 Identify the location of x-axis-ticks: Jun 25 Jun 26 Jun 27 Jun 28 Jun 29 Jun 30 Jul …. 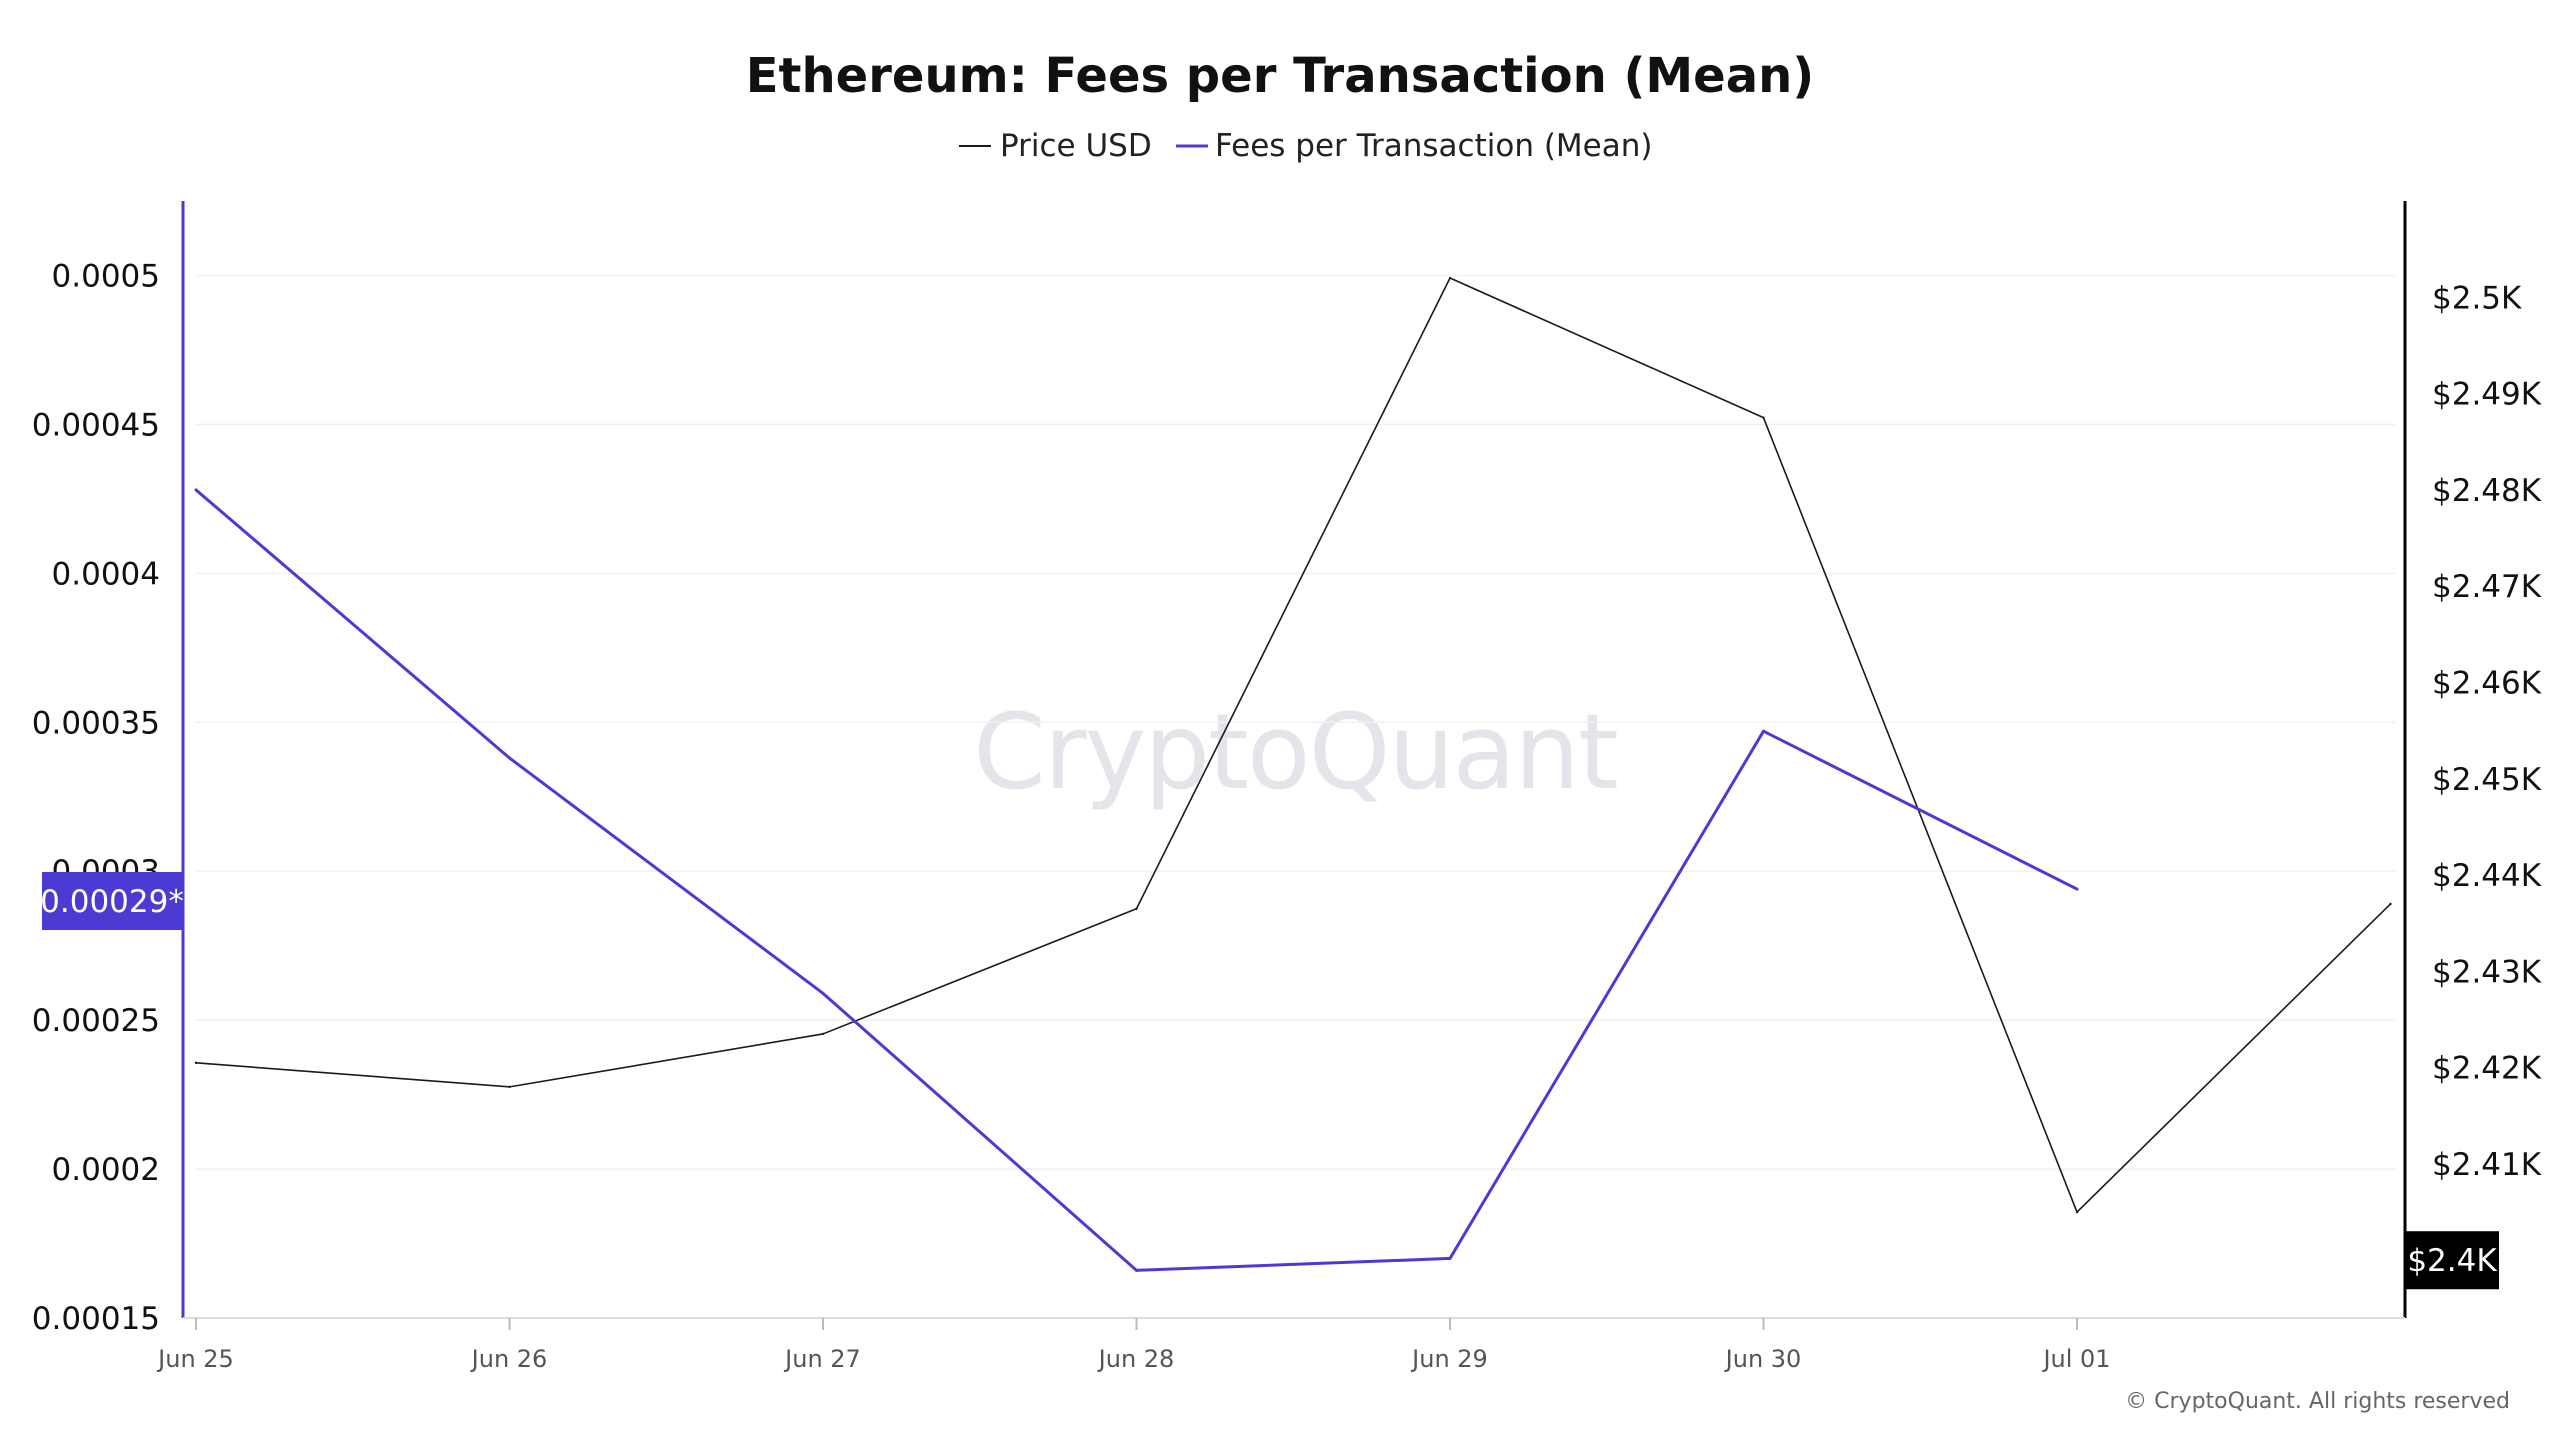
(1133, 1345).